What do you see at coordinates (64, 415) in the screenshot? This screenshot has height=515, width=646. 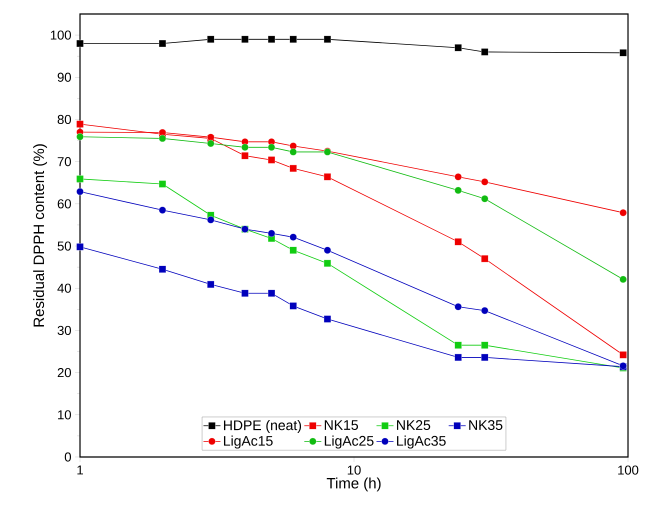 I see `y-tick-label: 10` at bounding box center [64, 415].